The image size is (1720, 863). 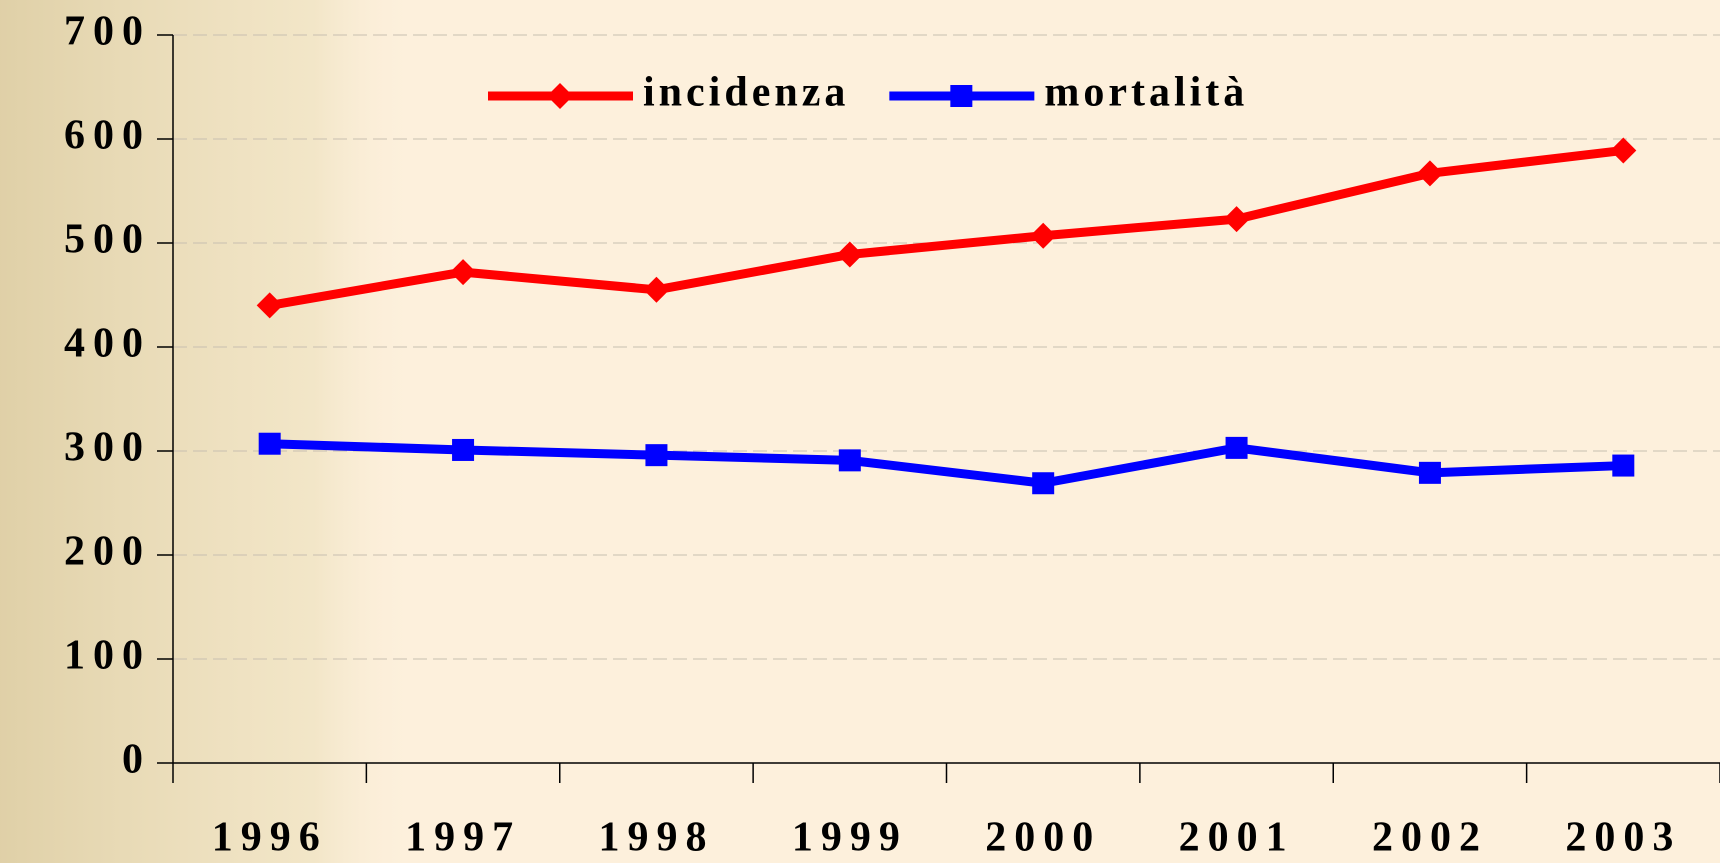 What do you see at coordinates (656, 838) in the screenshot?
I see `x-tick-label: 1998` at bounding box center [656, 838].